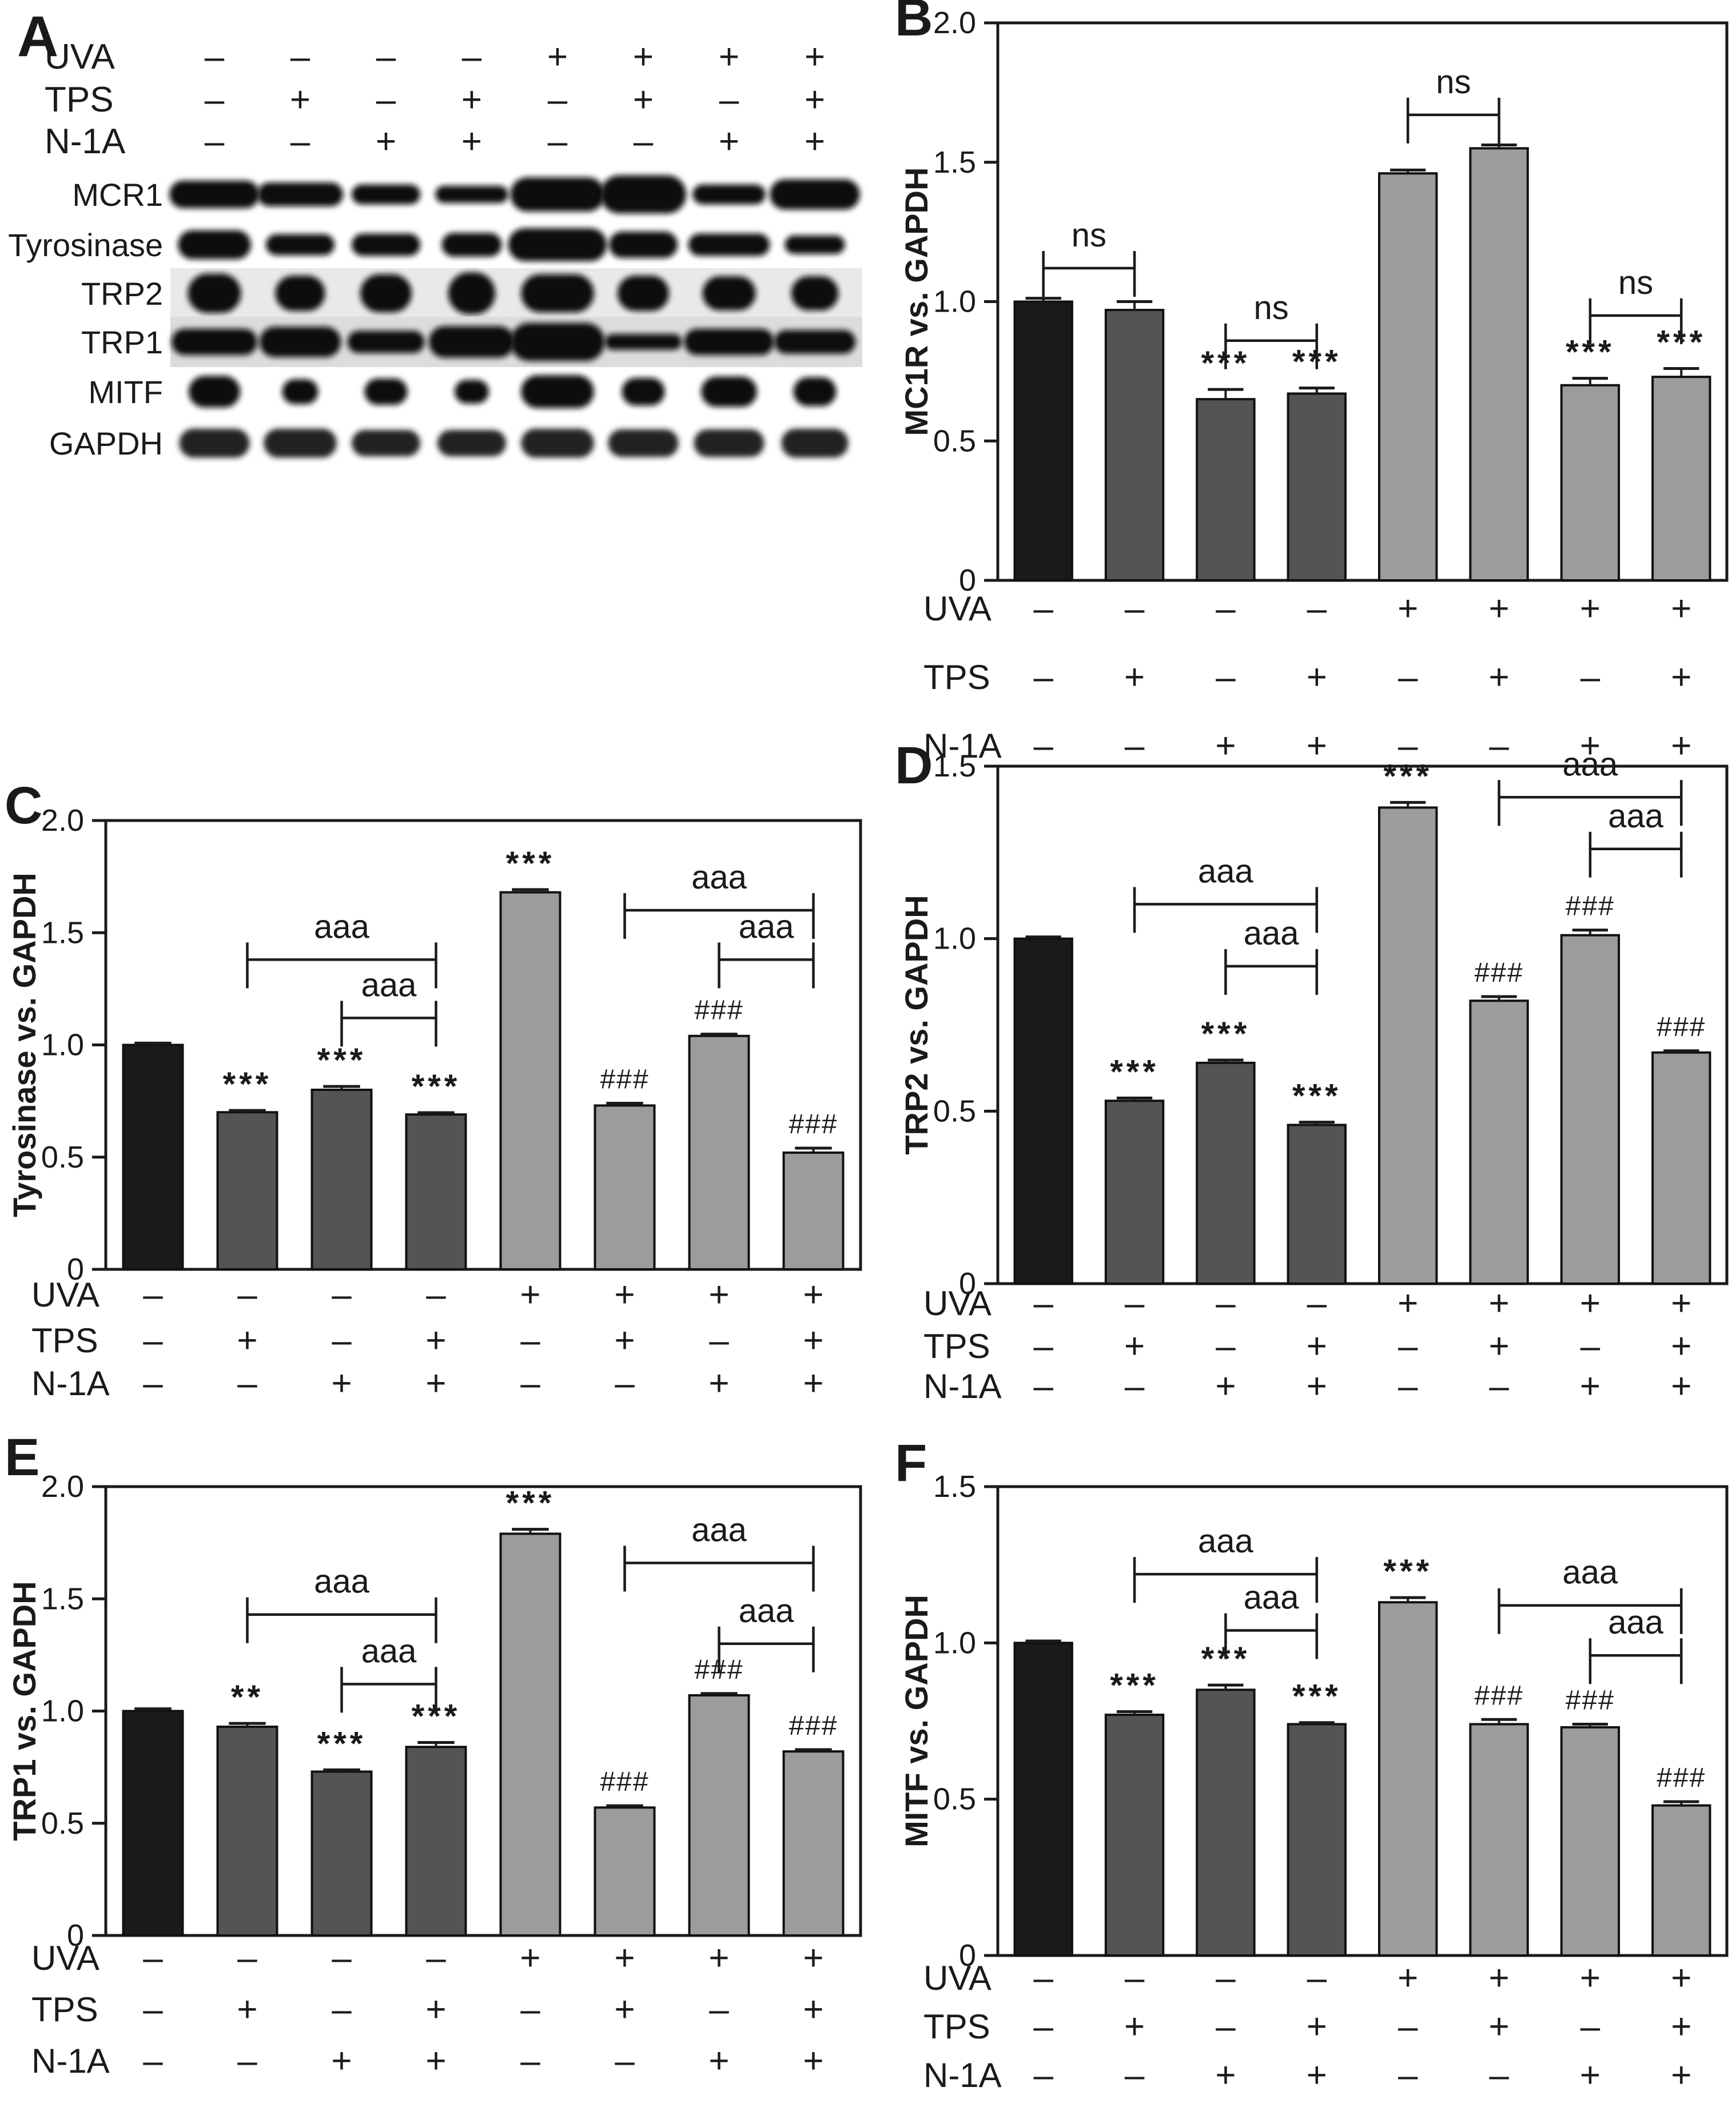 The width and height of the screenshot is (1736, 2115). Describe the element at coordinates (916, 1721) in the screenshot. I see `y-axis-title: MITF vs. GAPDH` at that location.